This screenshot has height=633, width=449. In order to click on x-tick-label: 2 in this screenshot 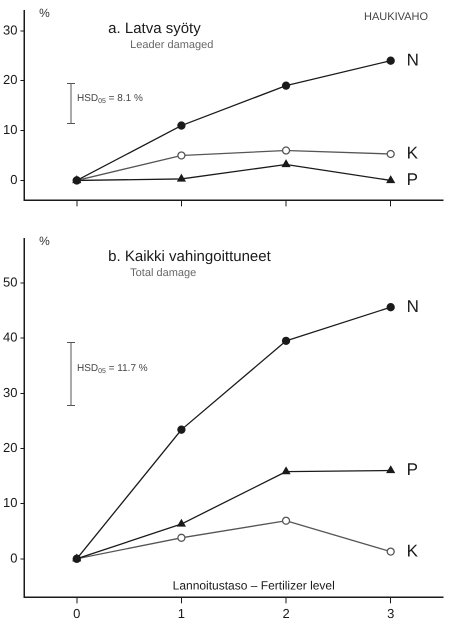, I will do `click(286, 613)`.